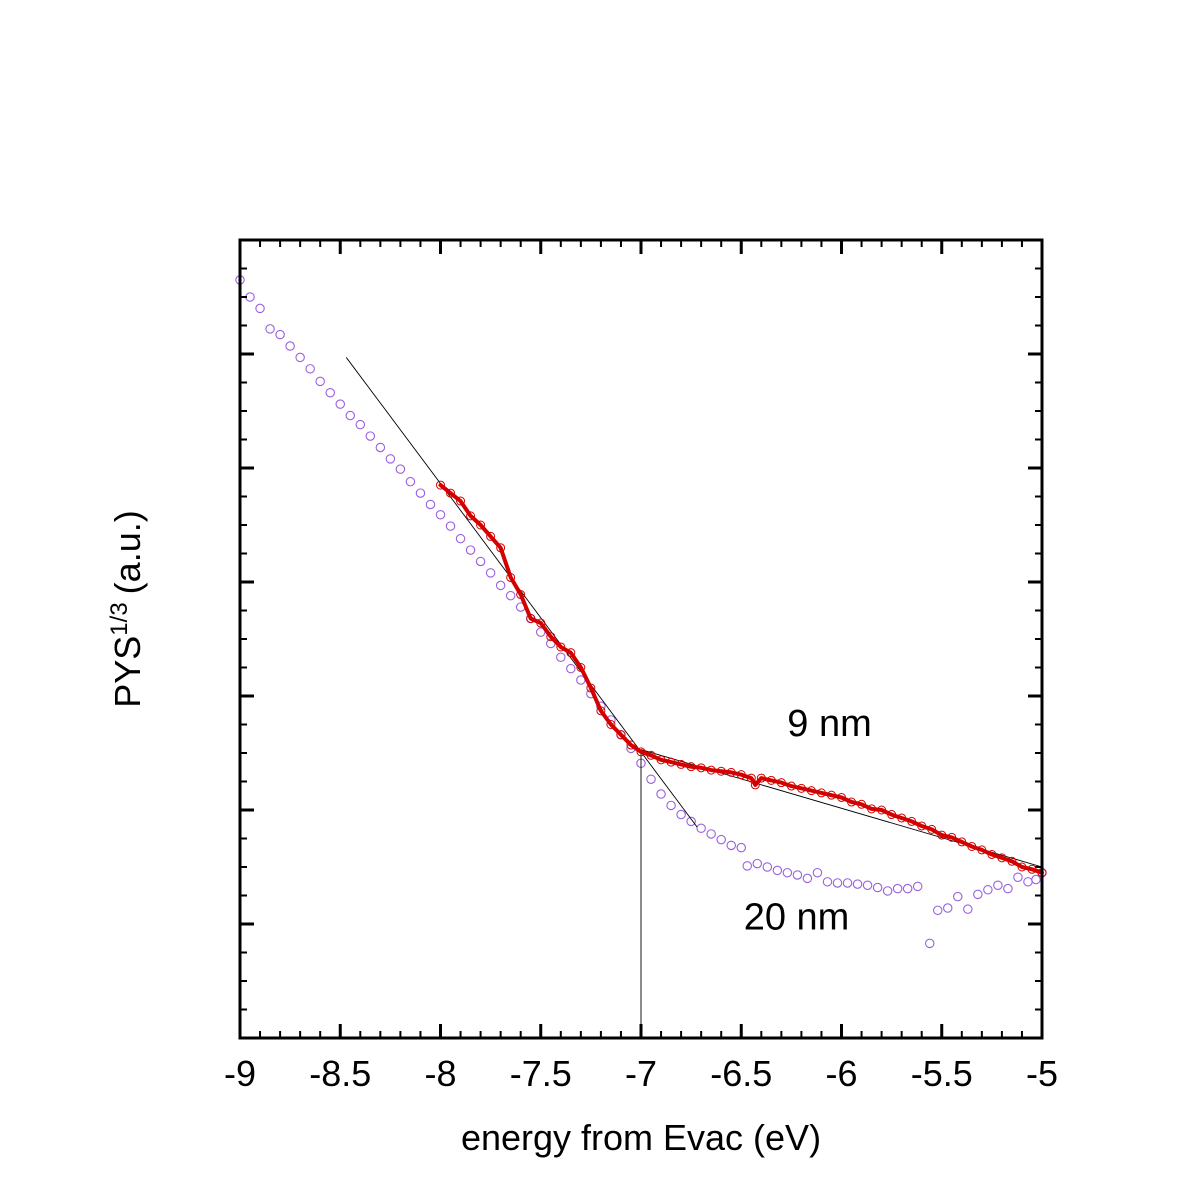 The height and width of the screenshot is (1200, 1200). I want to click on x-tick-label: -7, so click(641, 1073).